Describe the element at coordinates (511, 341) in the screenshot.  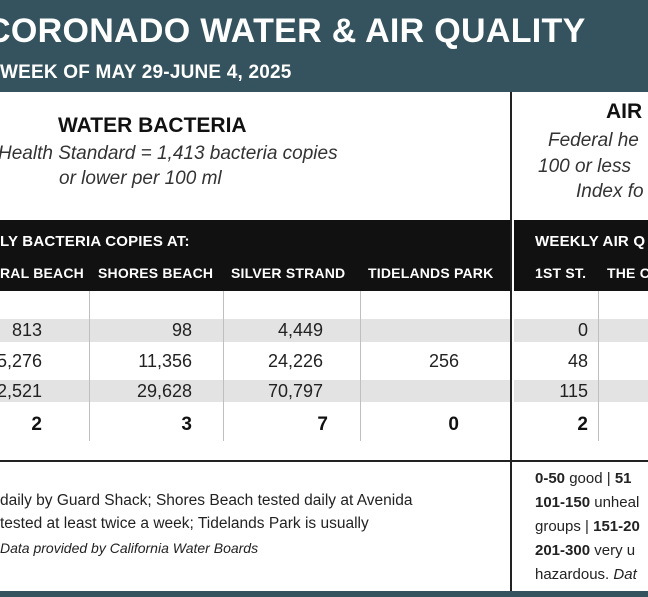
I see `section-divider` at that location.